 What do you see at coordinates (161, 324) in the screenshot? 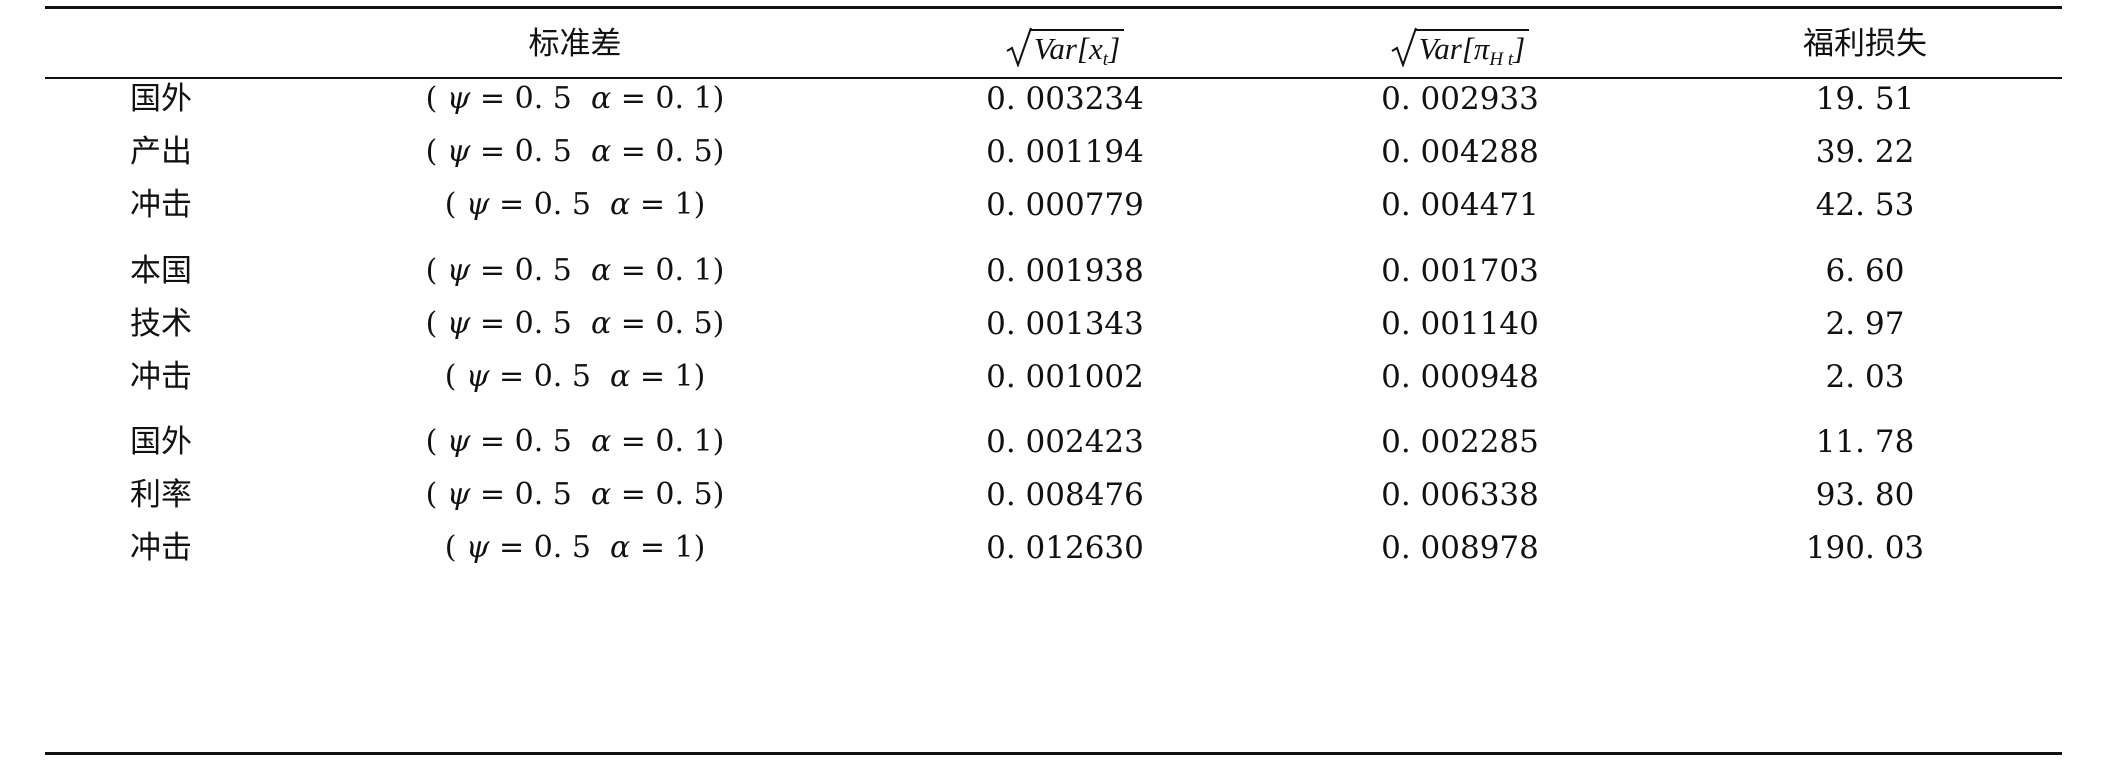
I see `row-label: 技术` at bounding box center [161, 324].